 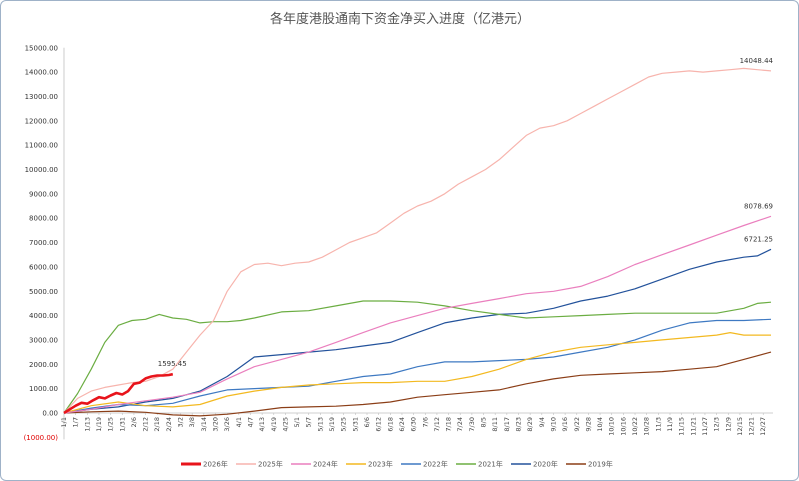 I want to click on y-tick-label: 1000.00, so click(x=43, y=389).